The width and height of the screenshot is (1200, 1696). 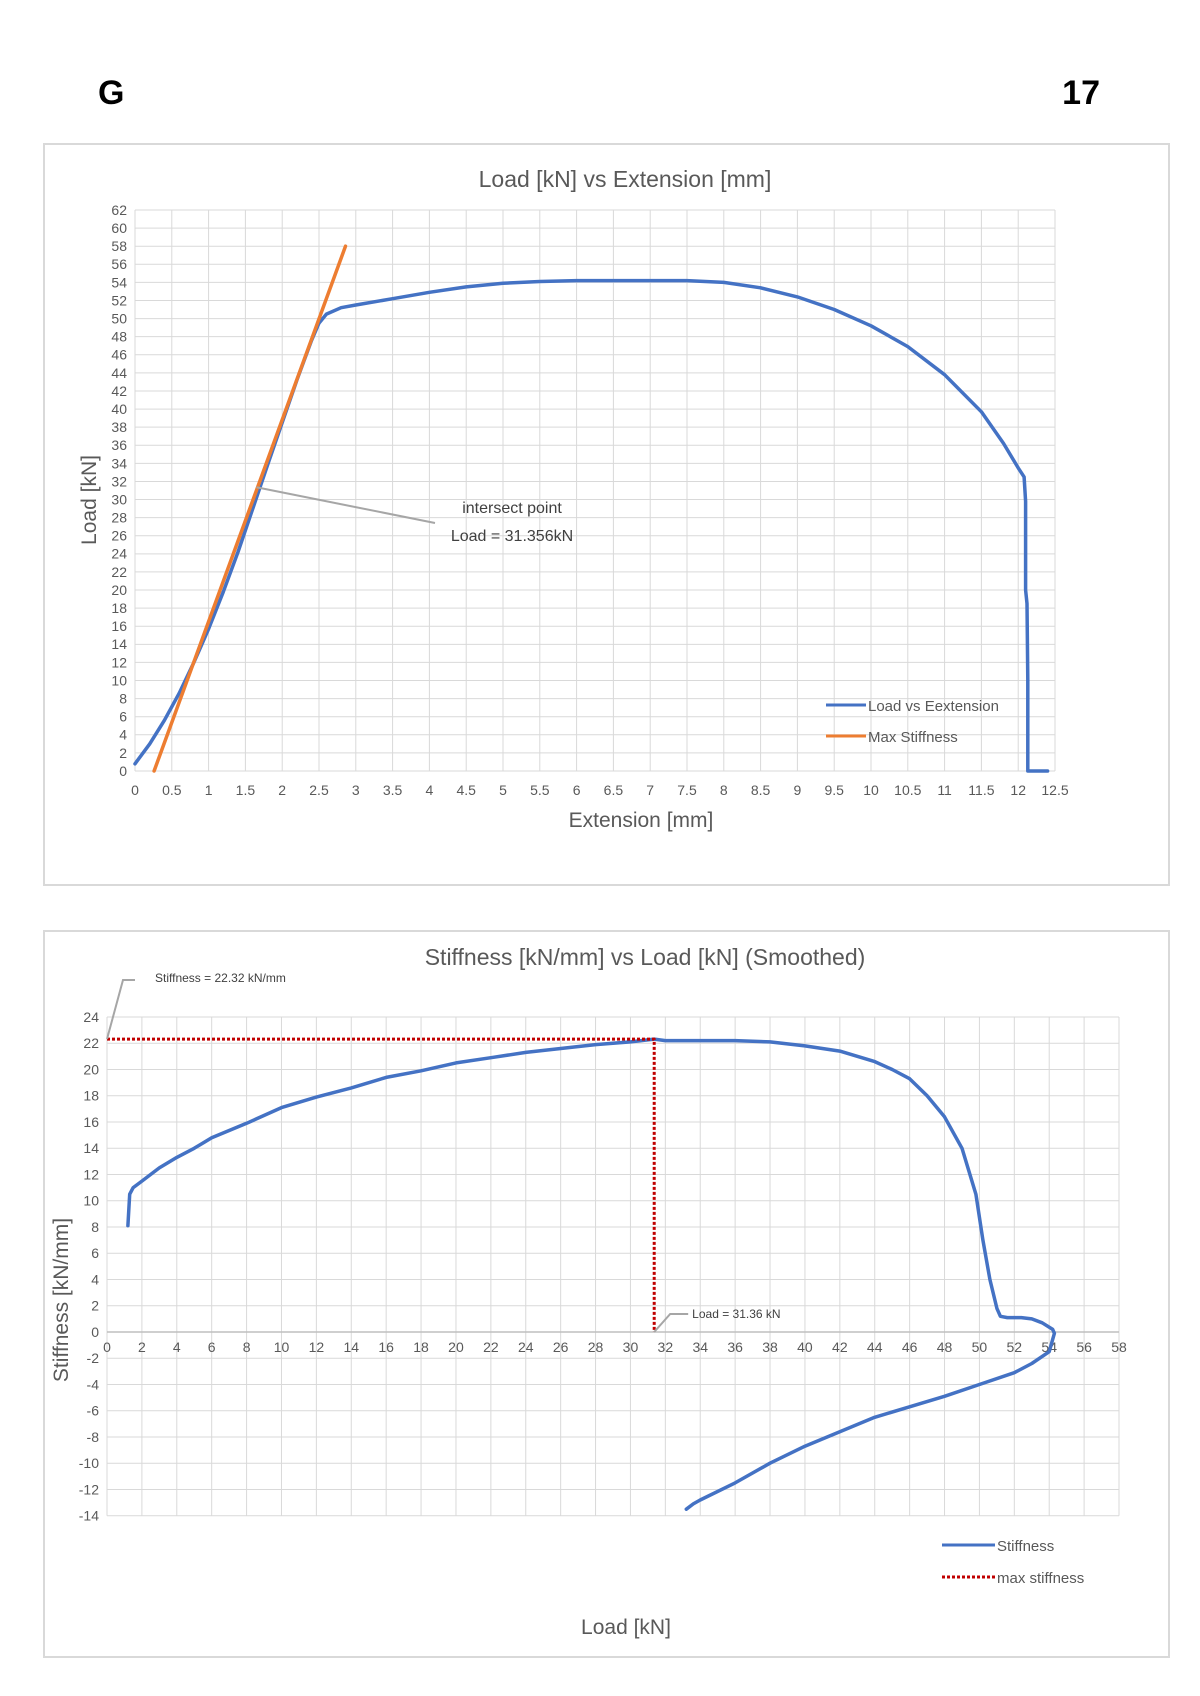 What do you see at coordinates (119, 391) in the screenshot?
I see `y-tick-label: 42` at bounding box center [119, 391].